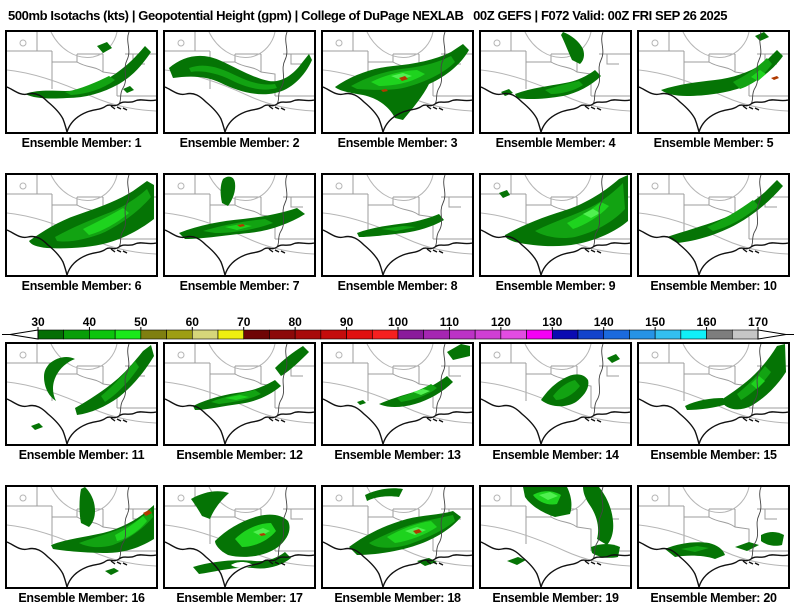  I want to click on ensemble-panel-18: Ensemble Member: 18, so click(397, 545).